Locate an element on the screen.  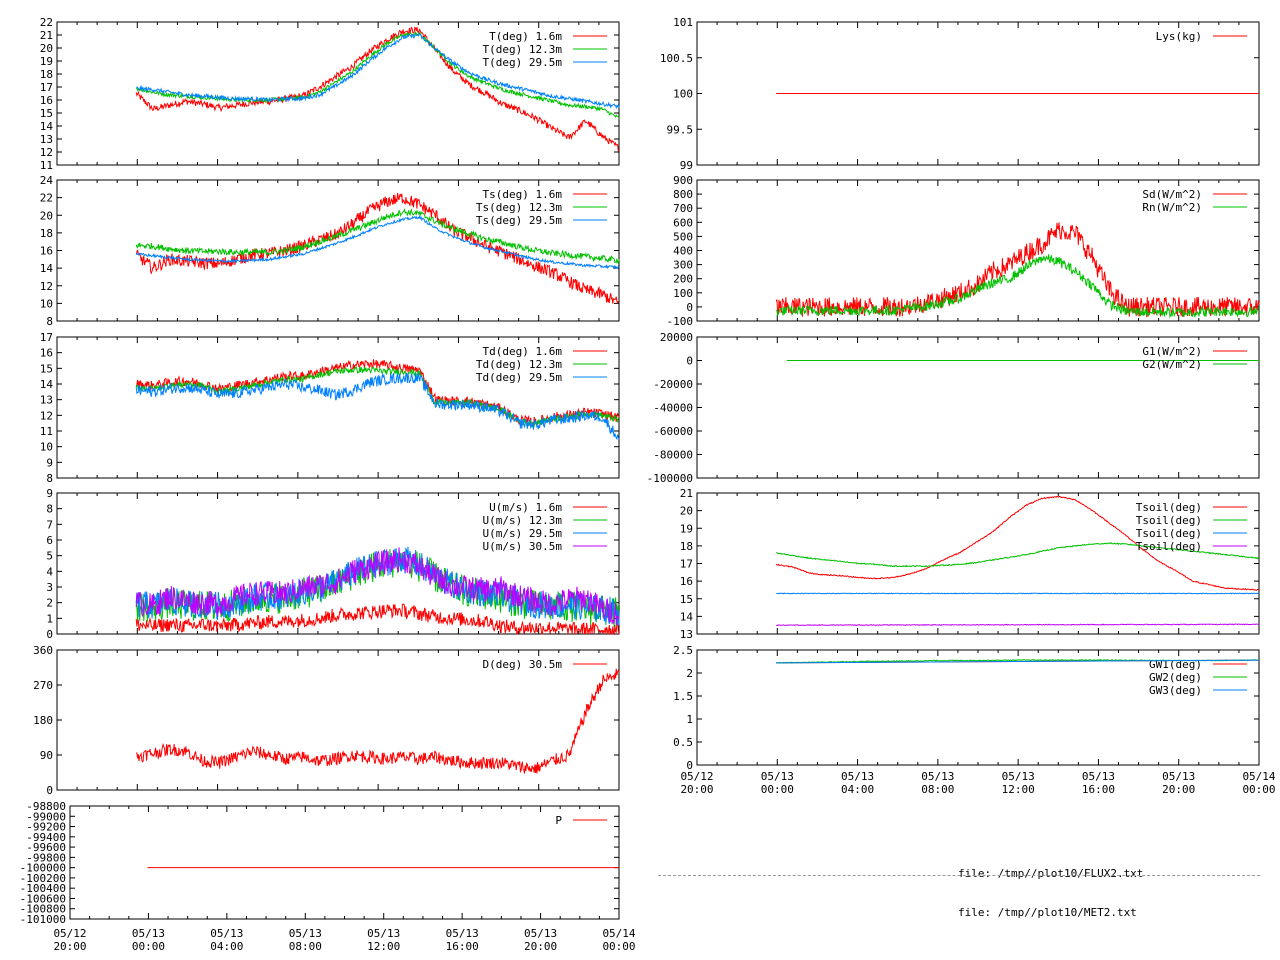
y-tick-label: 300 is located at coordinates (683, 265).